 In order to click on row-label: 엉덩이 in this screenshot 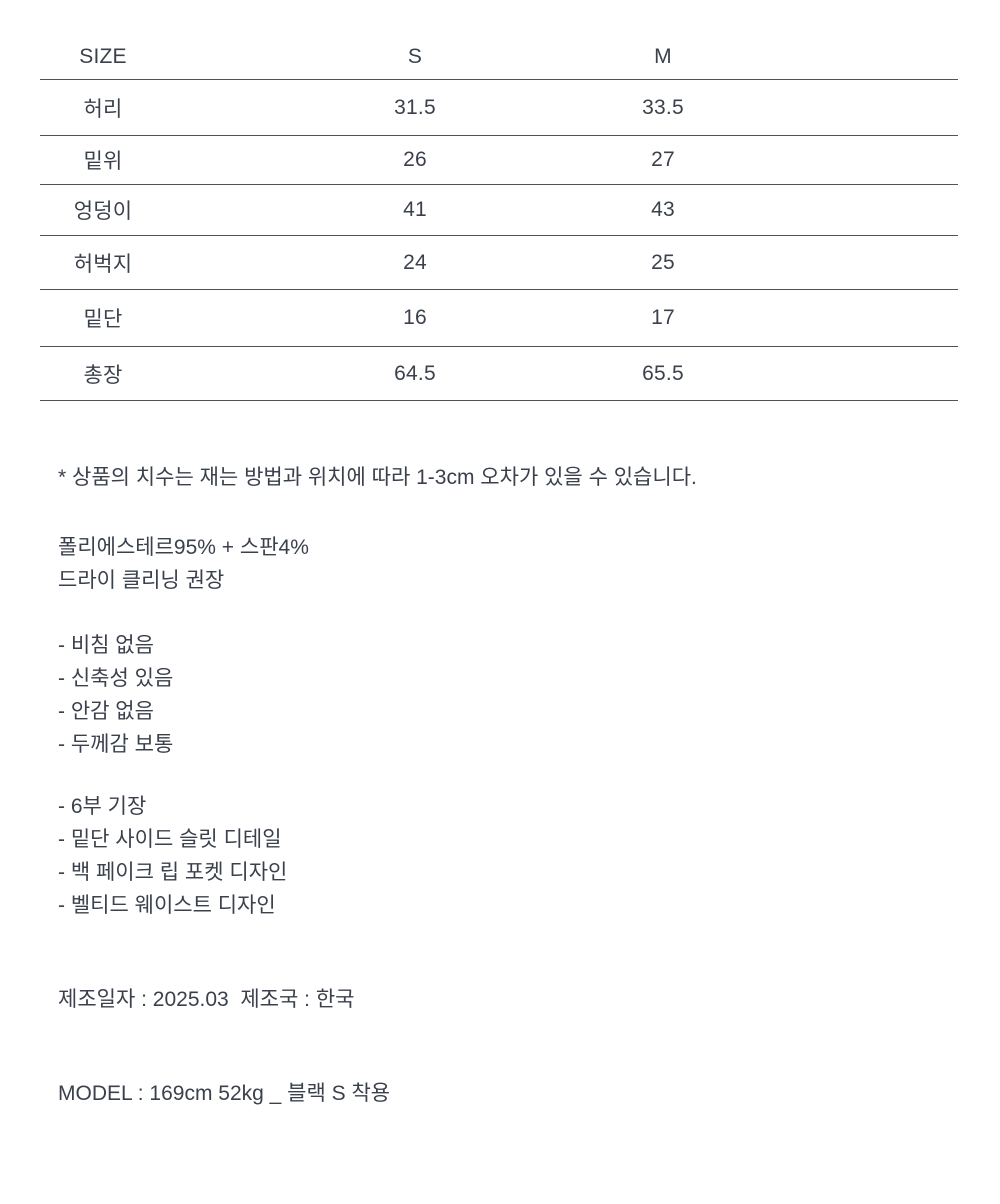, I will do `click(103, 211)`.